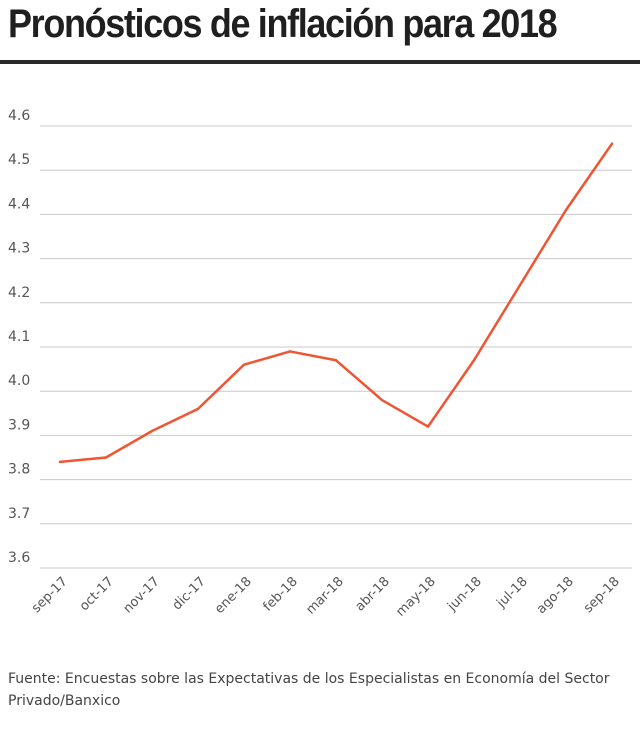 The height and width of the screenshot is (732, 640). I want to click on y-tick-label: 3.7, so click(19, 514).